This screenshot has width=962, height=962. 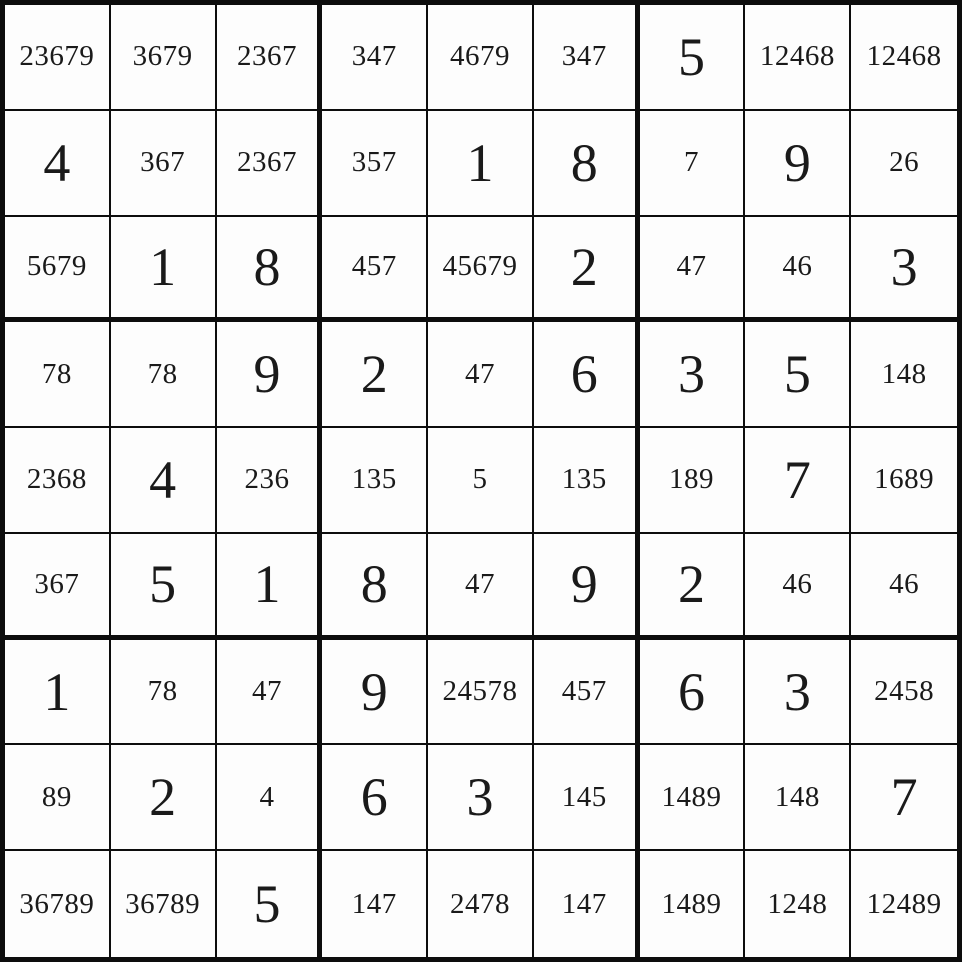 I want to click on cell-r4c1: 78, so click(x=58, y=375).